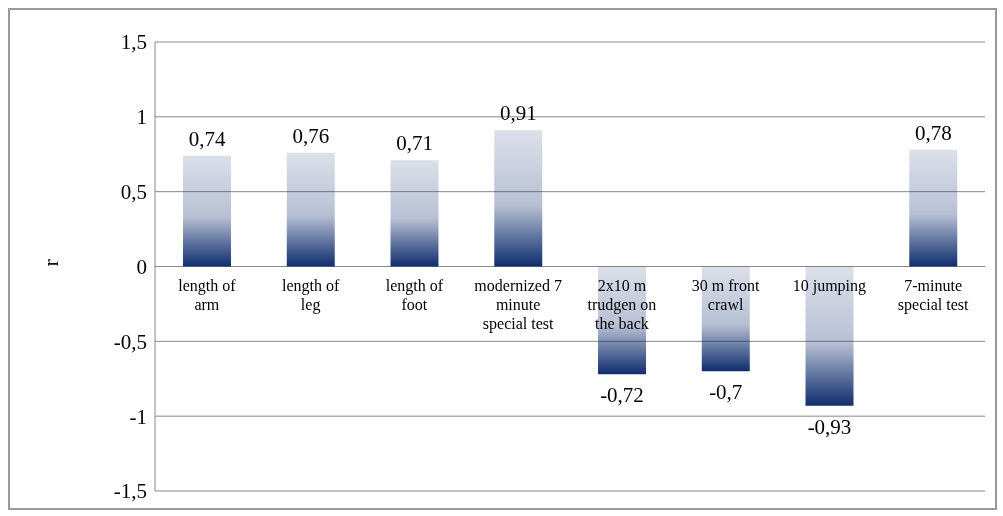 The image size is (1003, 516). Describe the element at coordinates (933, 295) in the screenshot. I see `x-tick-label: 7-minute special test` at that location.